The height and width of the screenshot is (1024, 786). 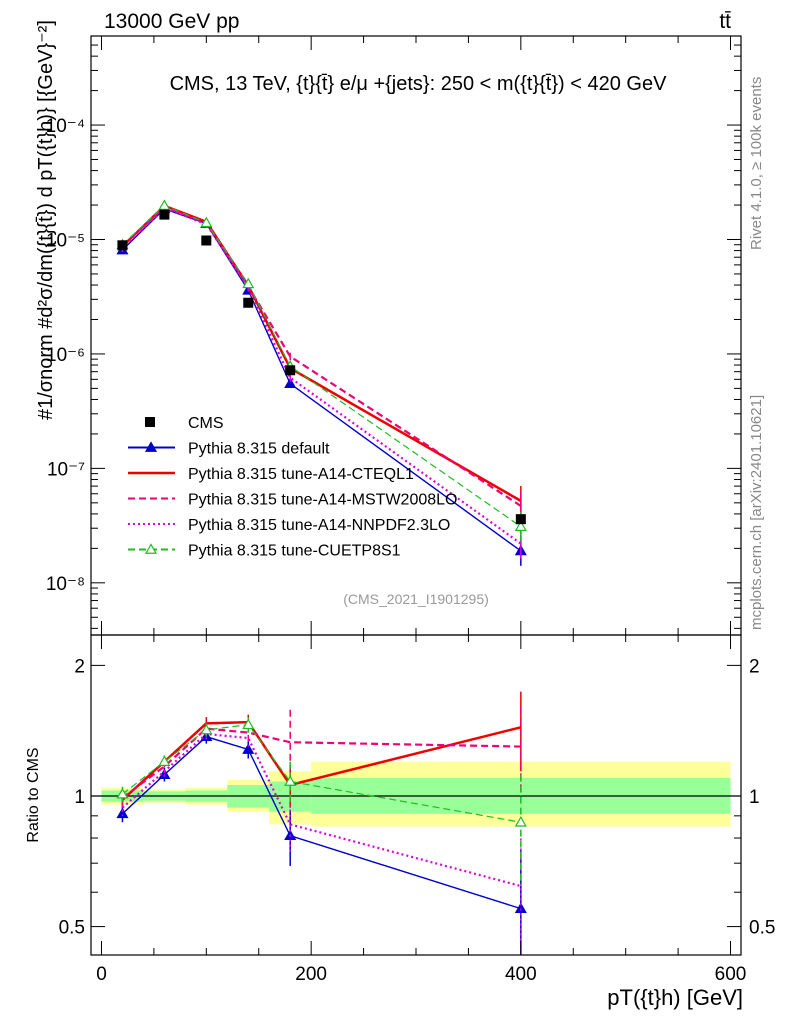 What do you see at coordinates (150, 422) in the screenshot?
I see `legend-swatch` at bounding box center [150, 422].